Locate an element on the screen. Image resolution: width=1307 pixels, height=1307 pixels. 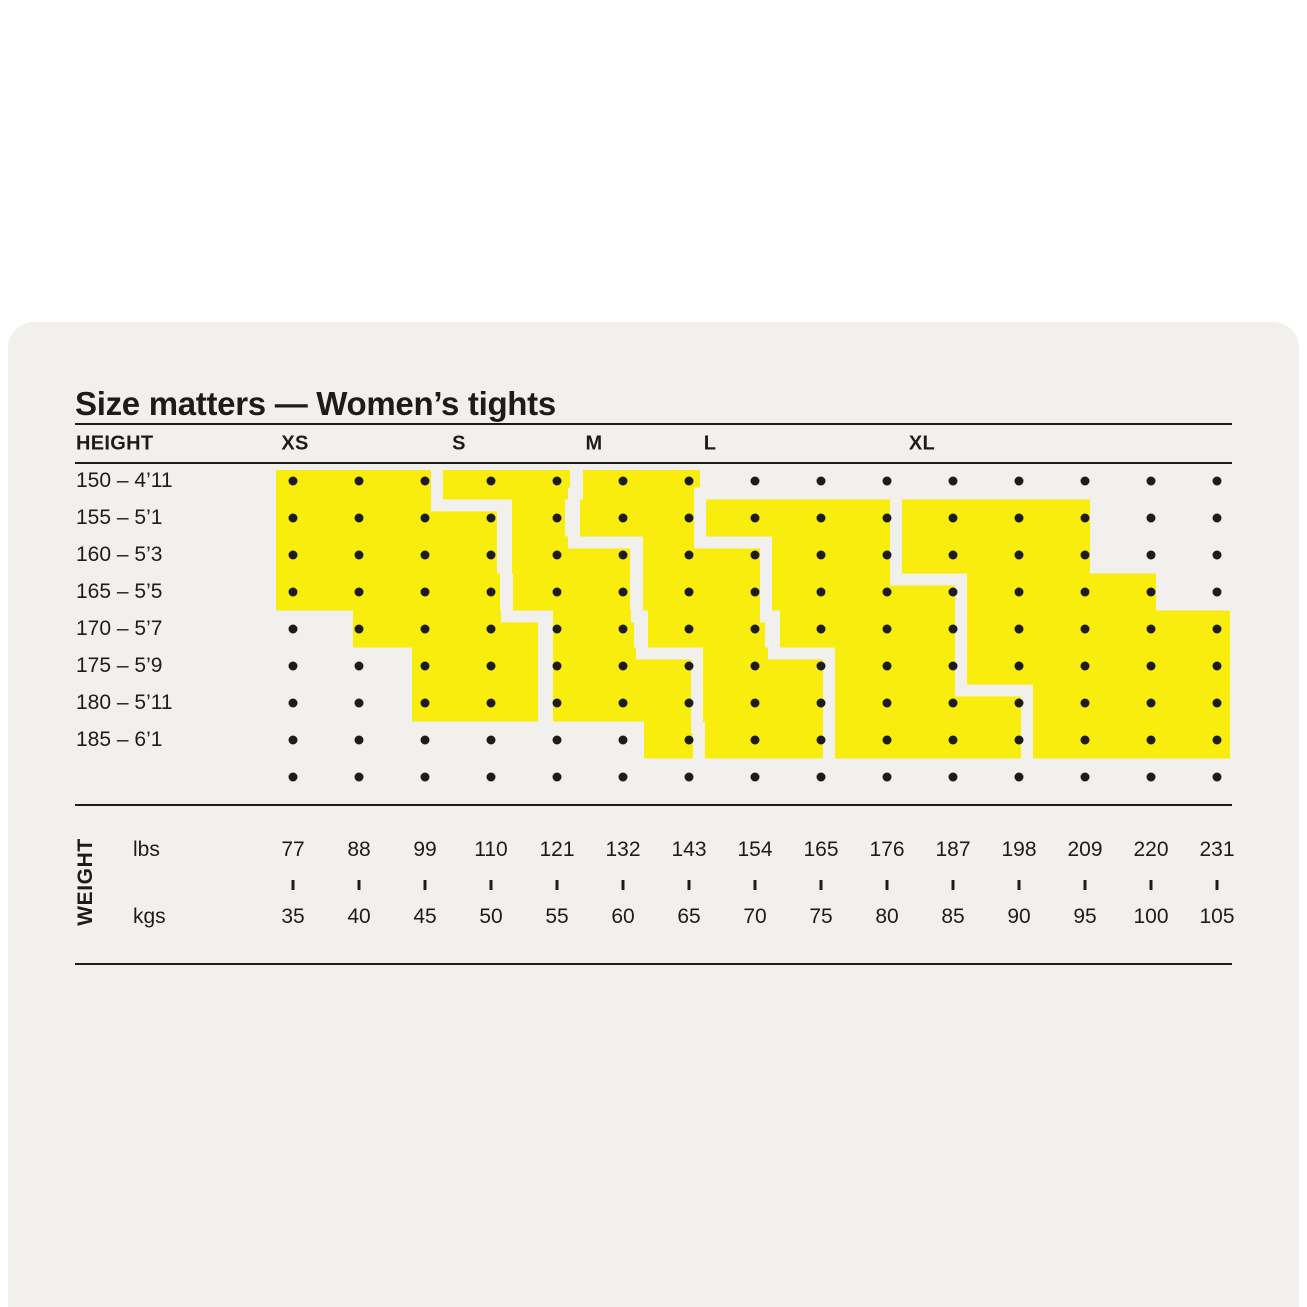
height-row-label: 165 – 5’5 is located at coordinates (119, 591).